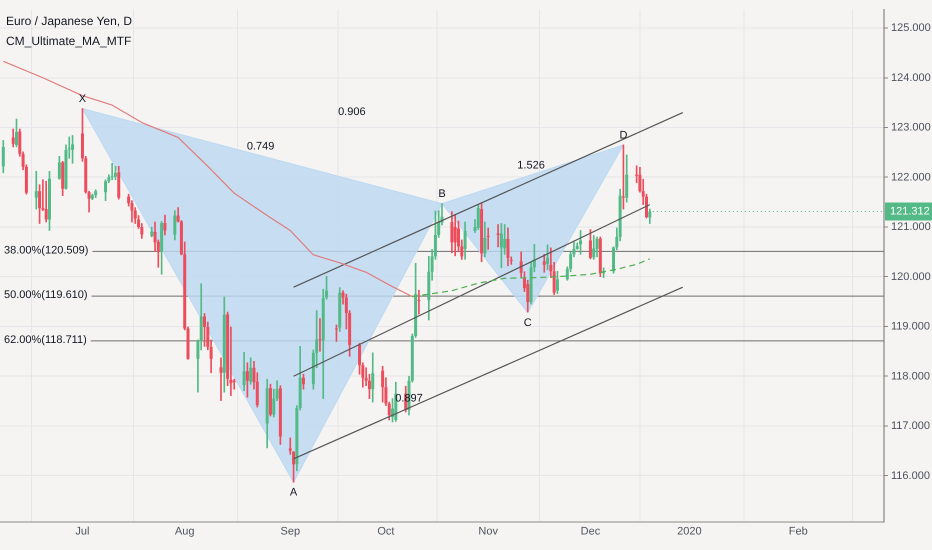 The image size is (932, 550). I want to click on annotation: A, so click(294, 492).